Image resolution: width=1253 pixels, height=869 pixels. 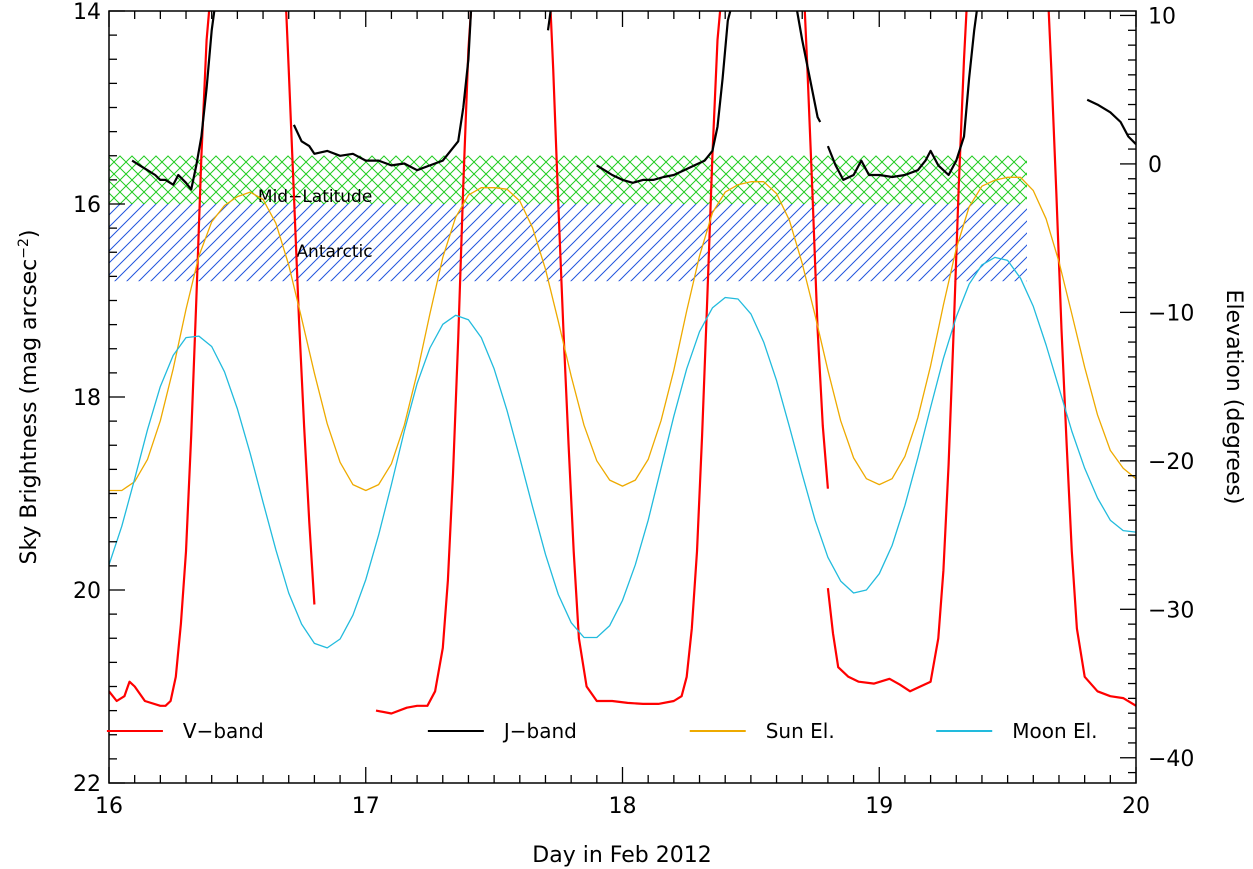 What do you see at coordinates (223, 731) in the screenshot?
I see `legend-label-0: V−band` at bounding box center [223, 731].